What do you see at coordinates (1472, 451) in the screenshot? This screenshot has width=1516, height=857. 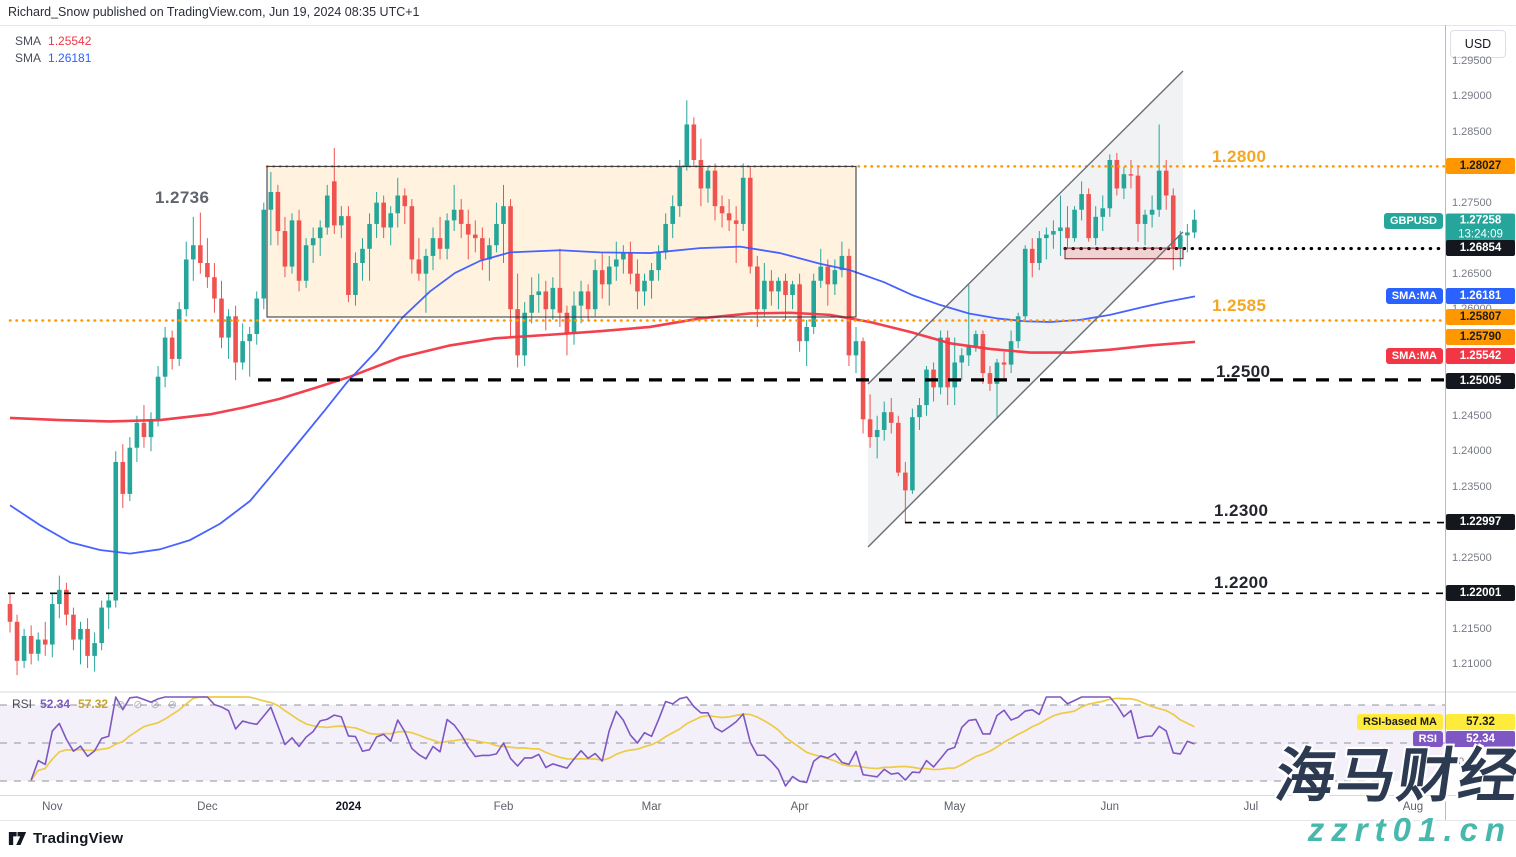 I see `price-tick: 1.24000` at bounding box center [1472, 451].